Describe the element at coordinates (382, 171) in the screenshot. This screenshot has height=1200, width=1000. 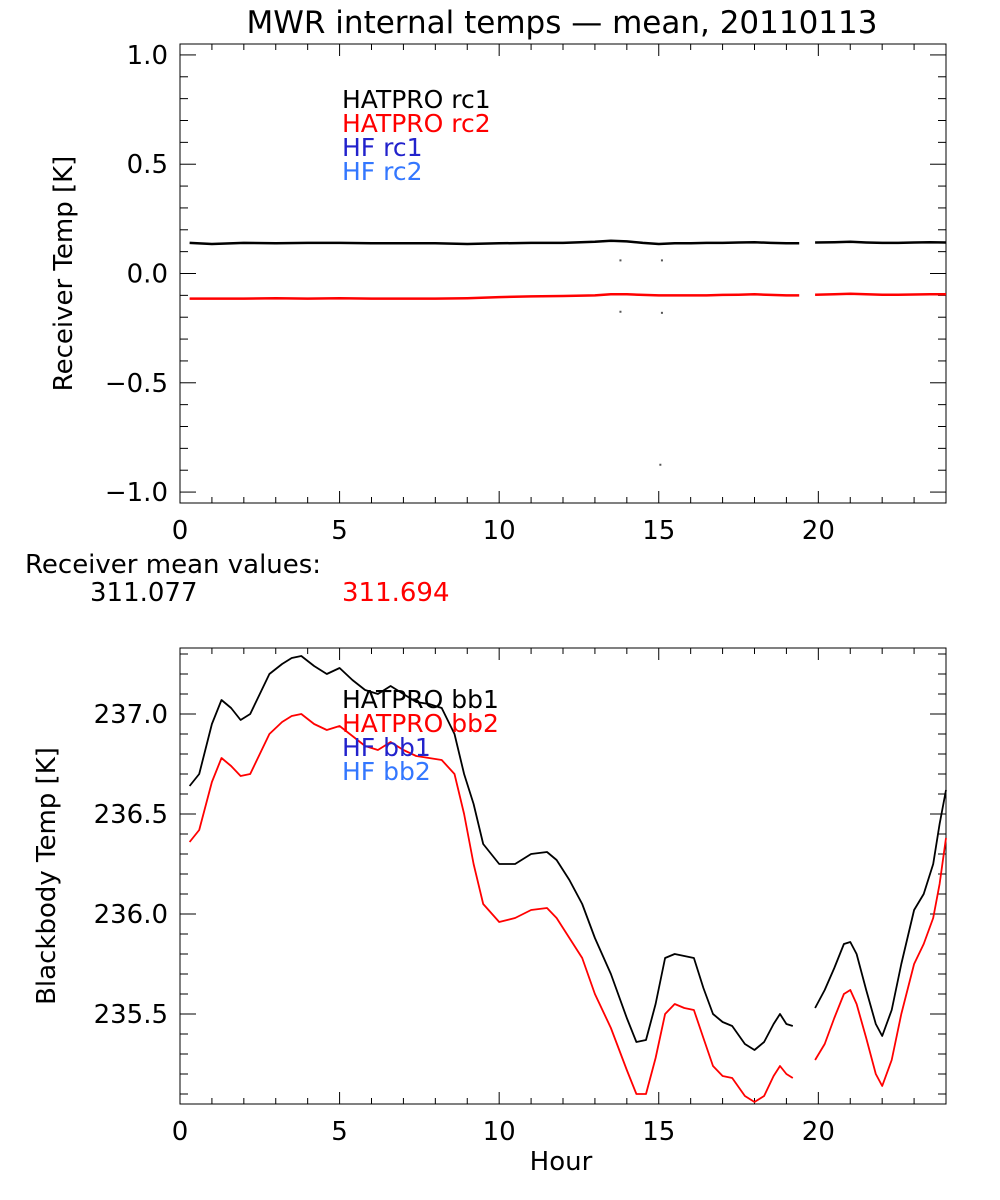
I see `legend-entry: HF rc2` at that location.